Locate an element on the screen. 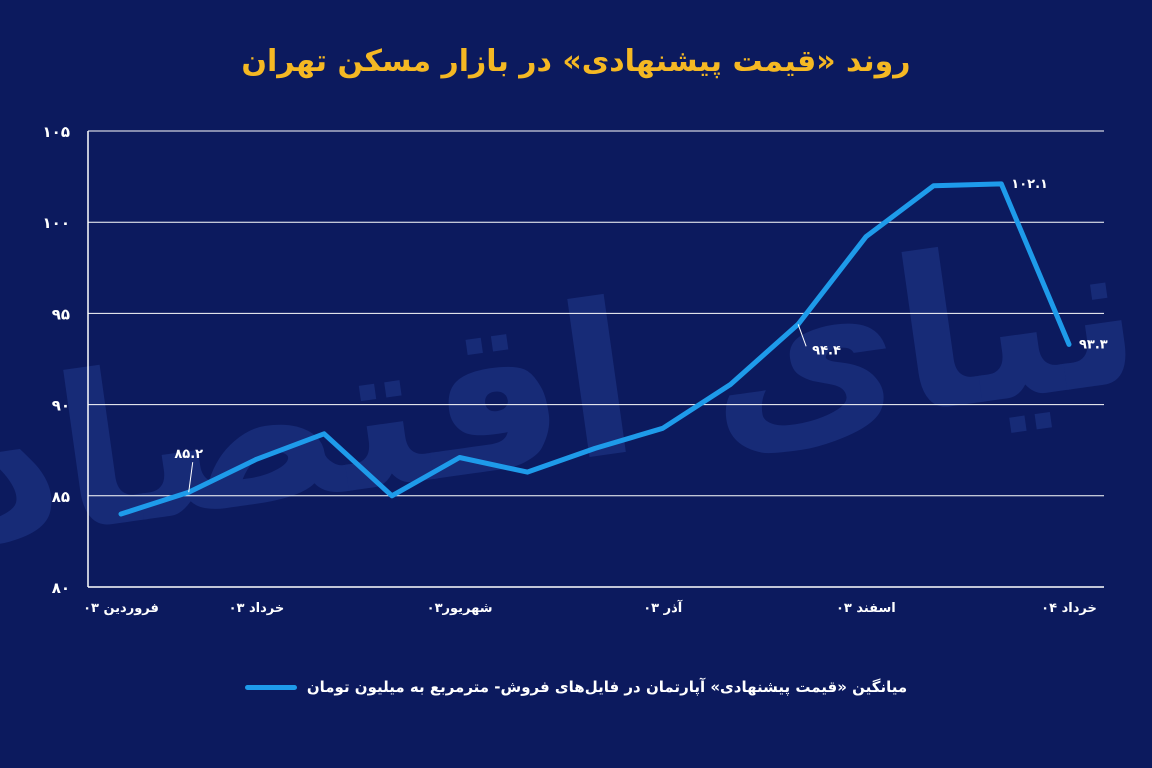 The width and height of the screenshot is (1152, 768). data-label: ۹۳.۳ is located at coordinates (1093, 344).